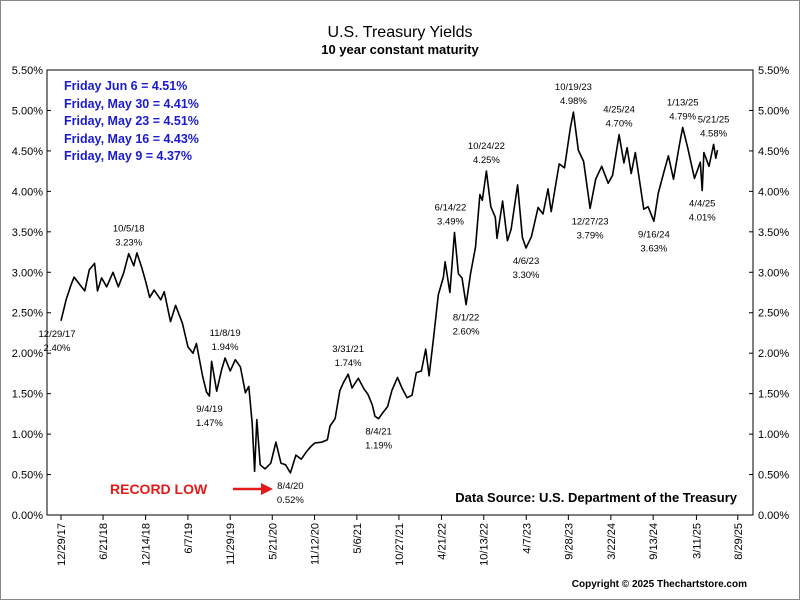 The width and height of the screenshot is (800, 604). I want to click on x-tick-label: 12/29/17, so click(62, 544).